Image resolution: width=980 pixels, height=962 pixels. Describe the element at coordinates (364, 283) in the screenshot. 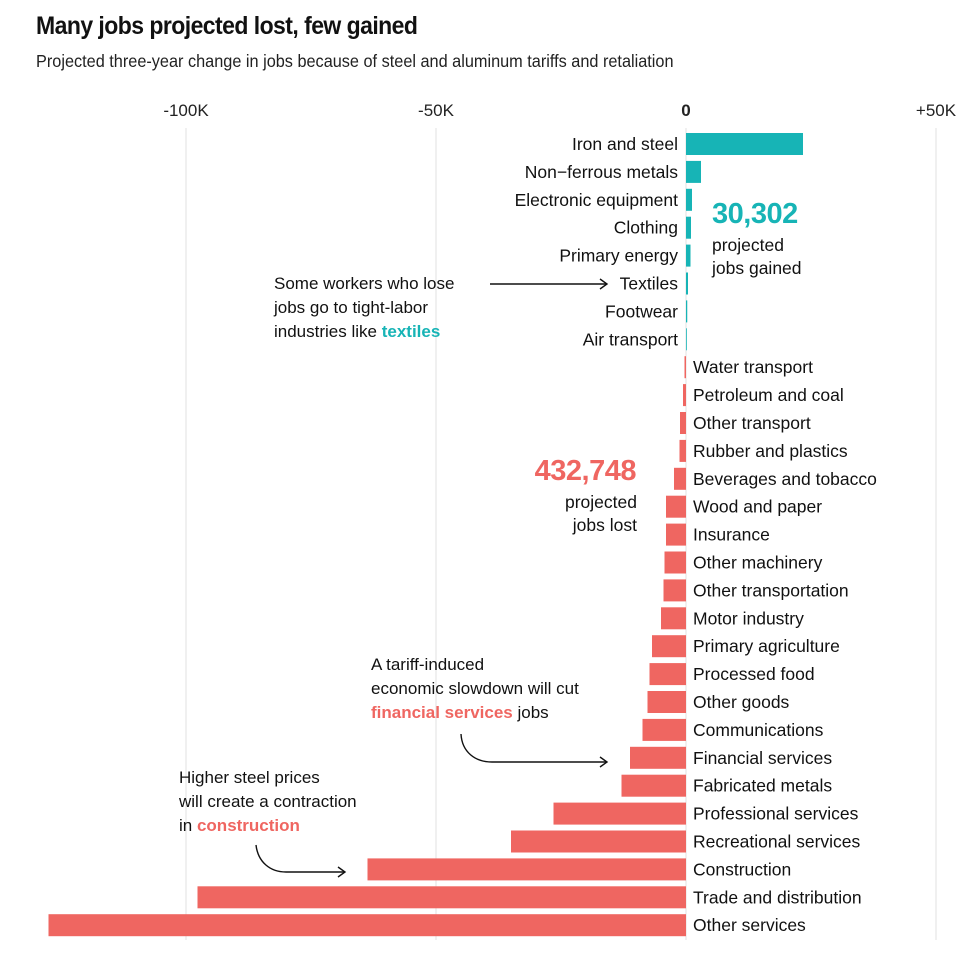

I see `annotation-line: Some workers who lose` at that location.